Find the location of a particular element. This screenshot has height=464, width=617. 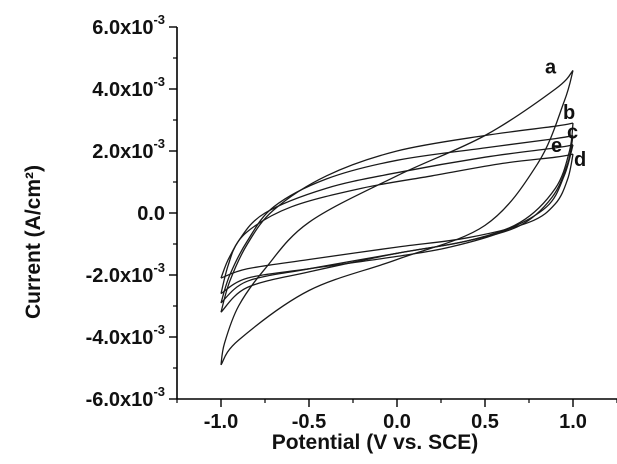

y-tick-label: 0.0 is located at coordinates (151, 214).